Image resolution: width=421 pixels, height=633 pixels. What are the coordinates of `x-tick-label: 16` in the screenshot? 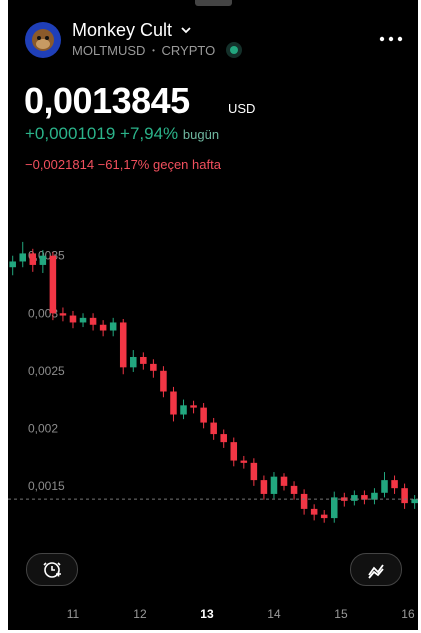 It's located at (408, 614).